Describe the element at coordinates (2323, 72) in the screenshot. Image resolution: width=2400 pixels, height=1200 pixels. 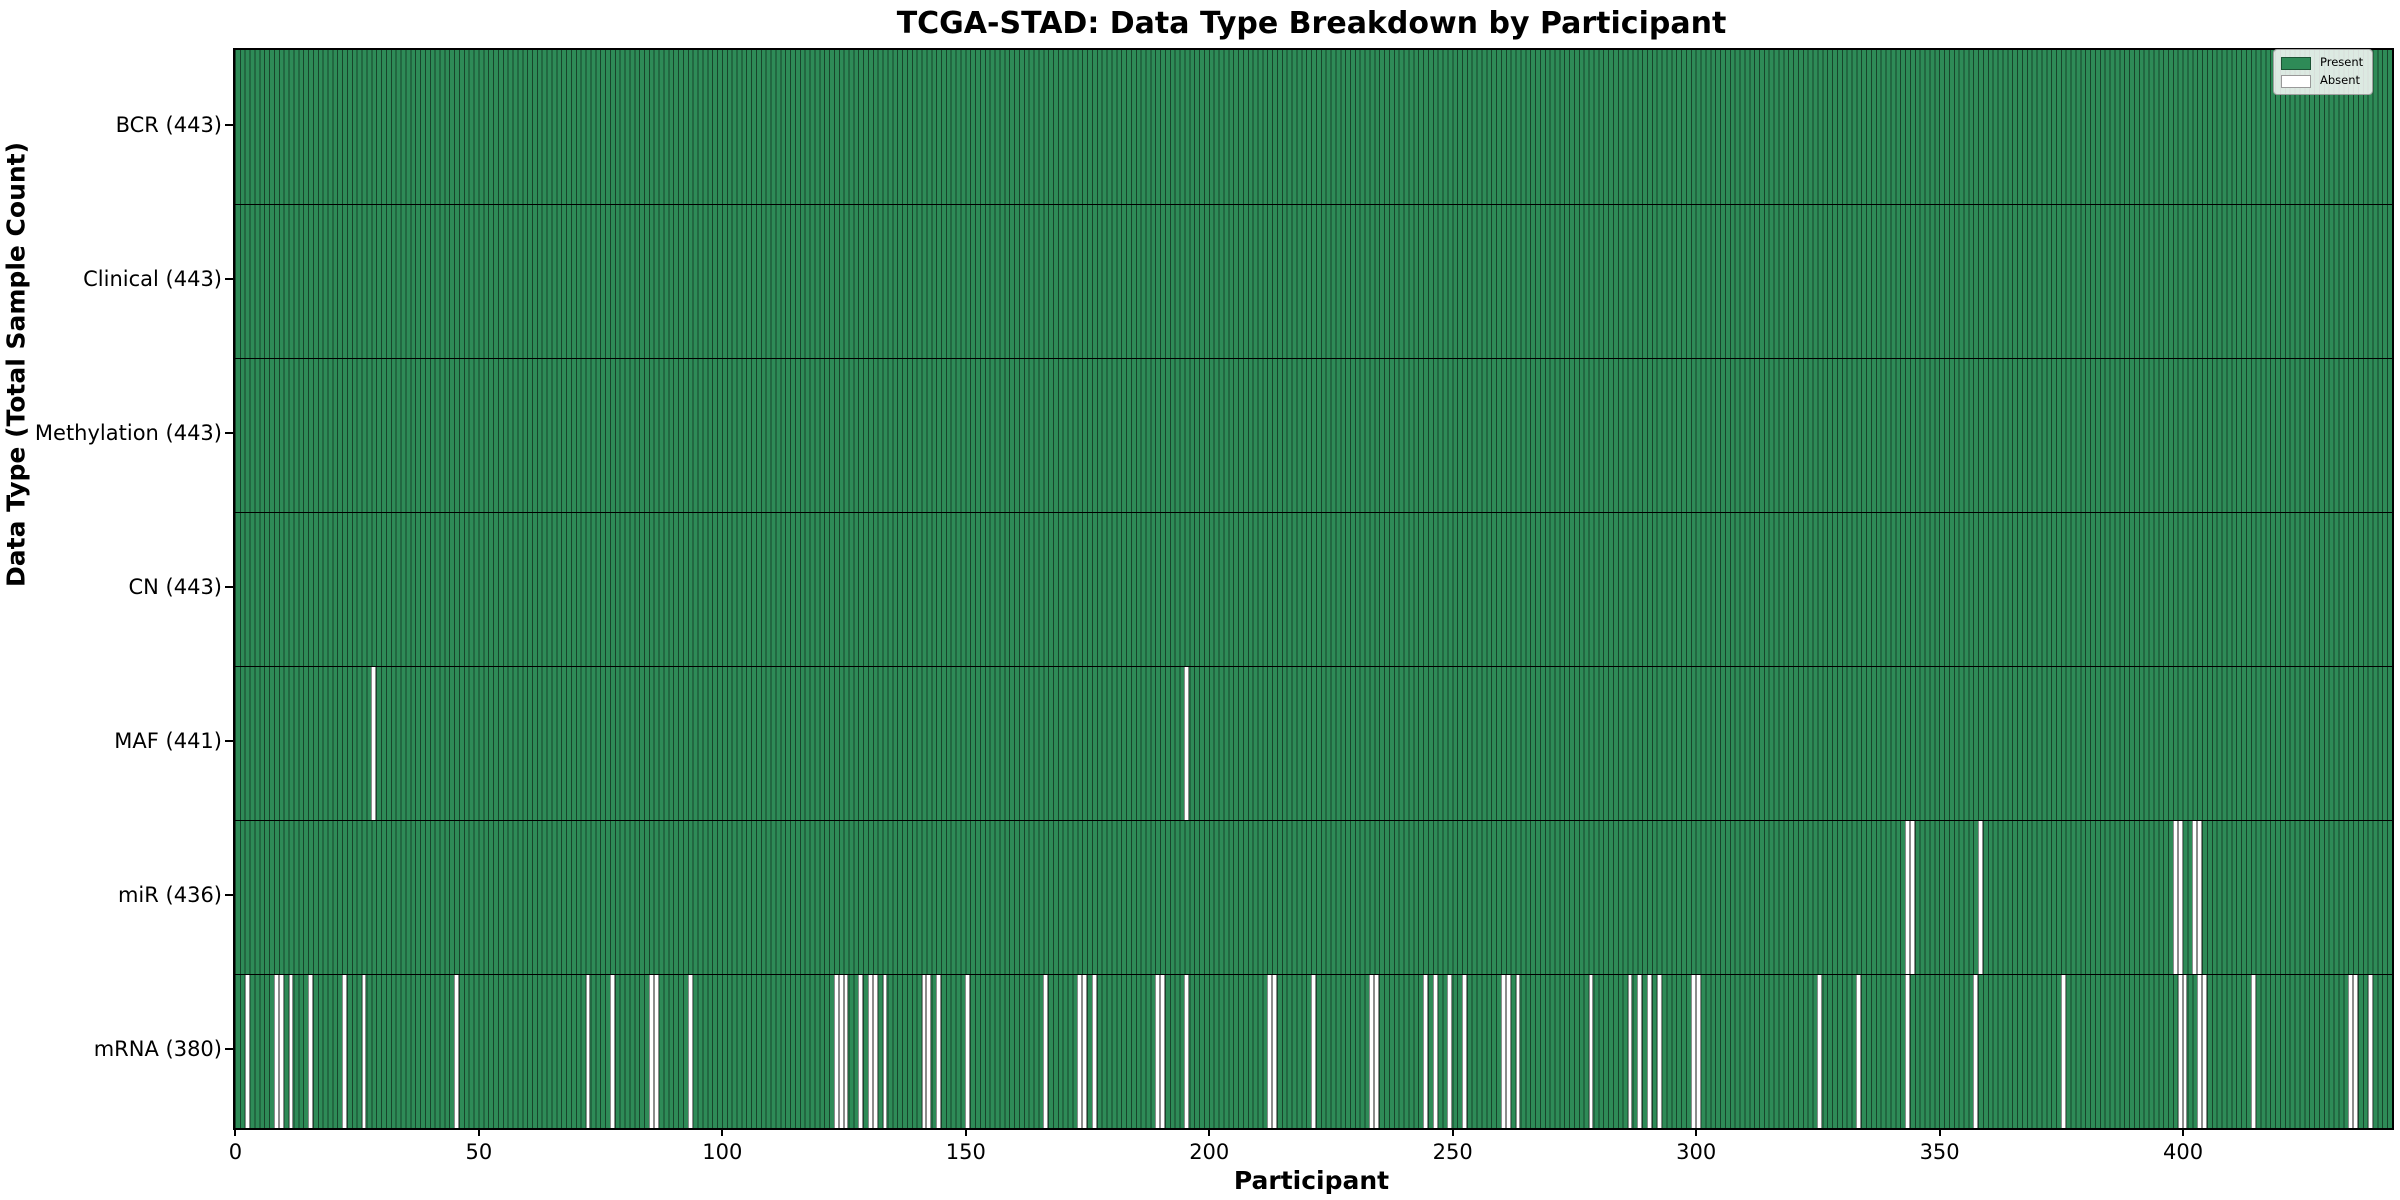
I see `legend: Present Absent` at that location.